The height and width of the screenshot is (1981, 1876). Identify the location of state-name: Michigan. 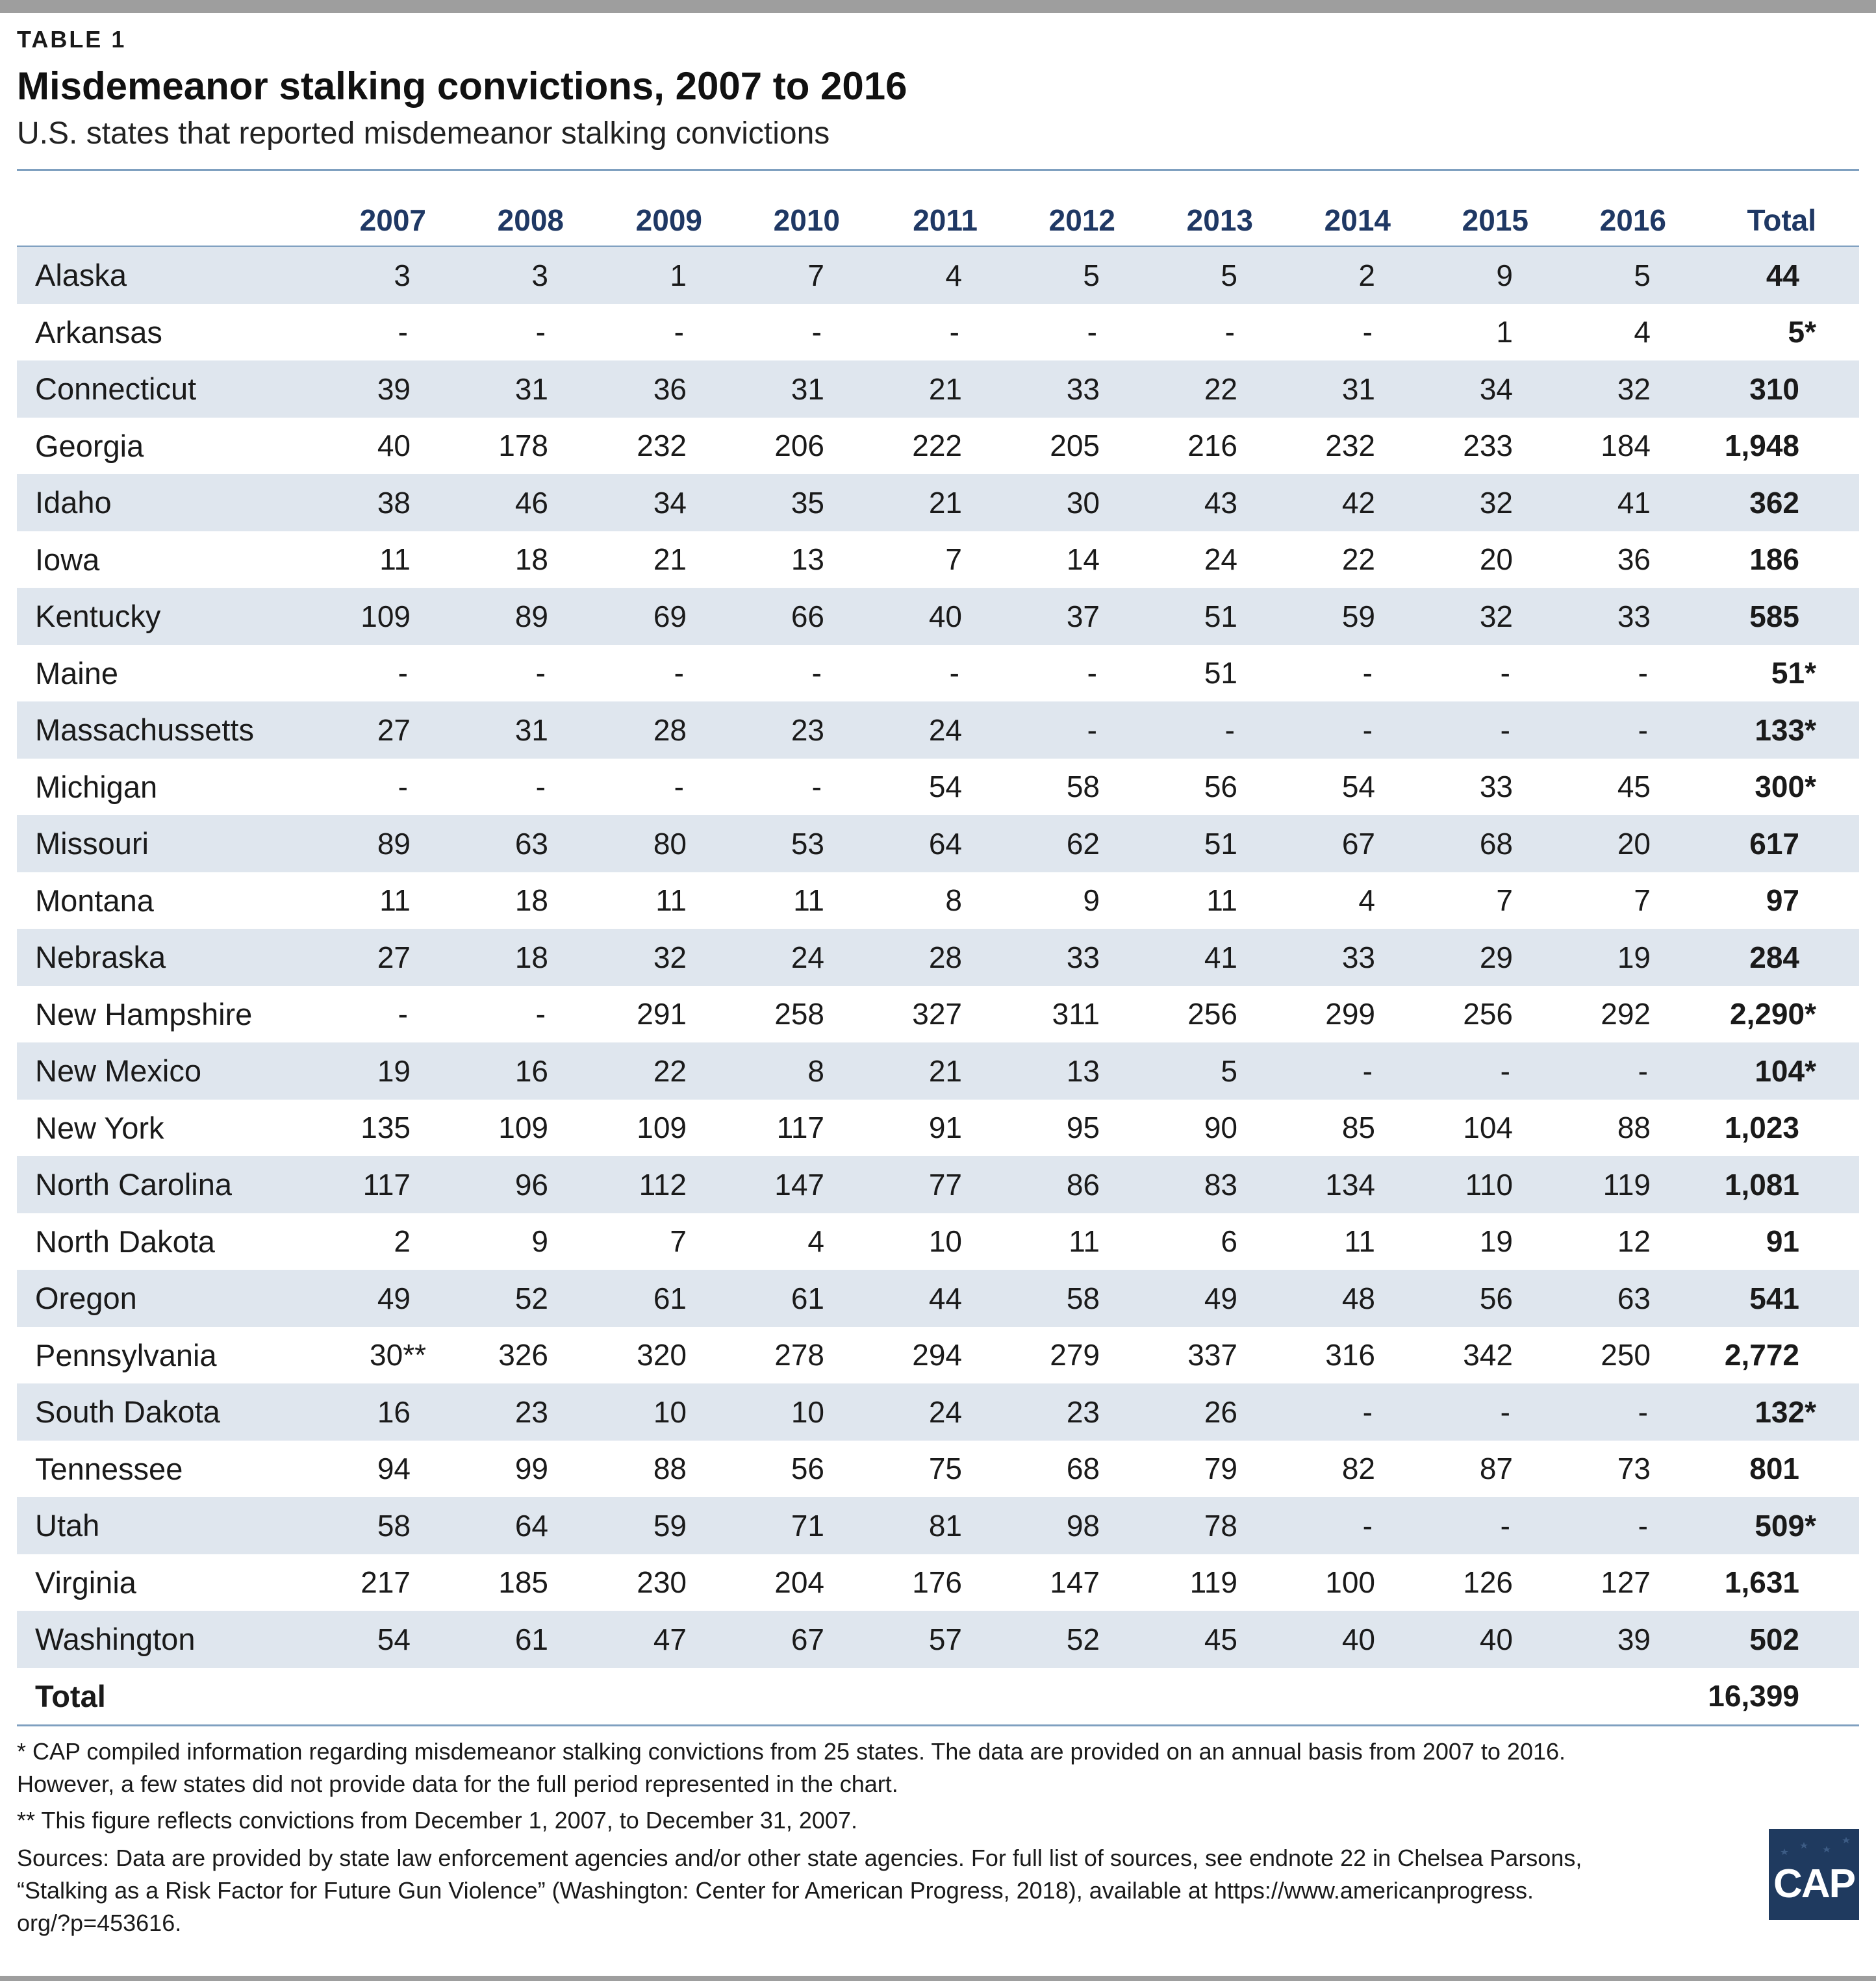
(97, 786).